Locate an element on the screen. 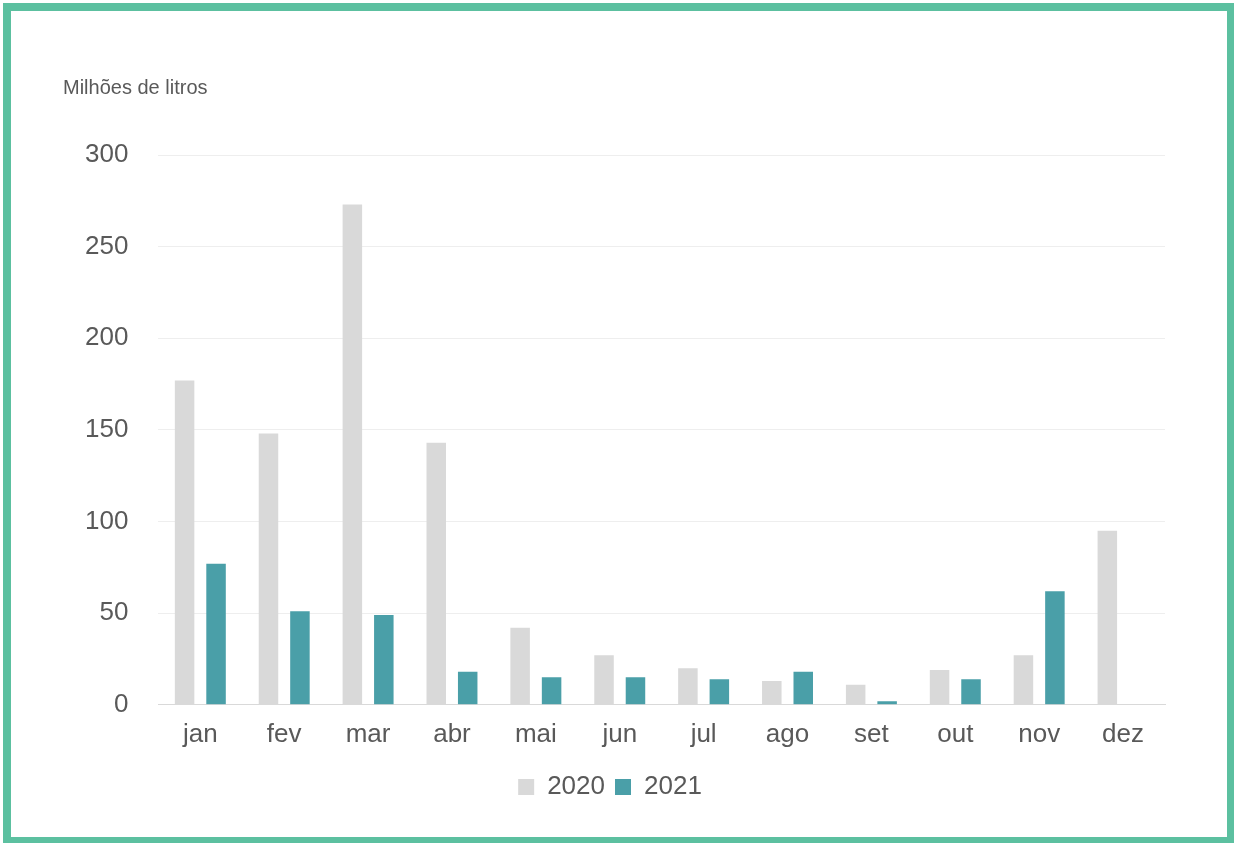  legend-label: 2020 is located at coordinates (576, 785).